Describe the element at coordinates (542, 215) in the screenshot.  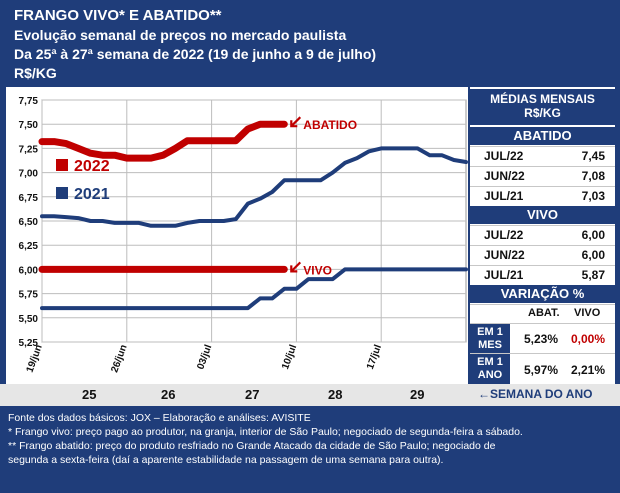
I see `vivo-header: VIVO` at that location.